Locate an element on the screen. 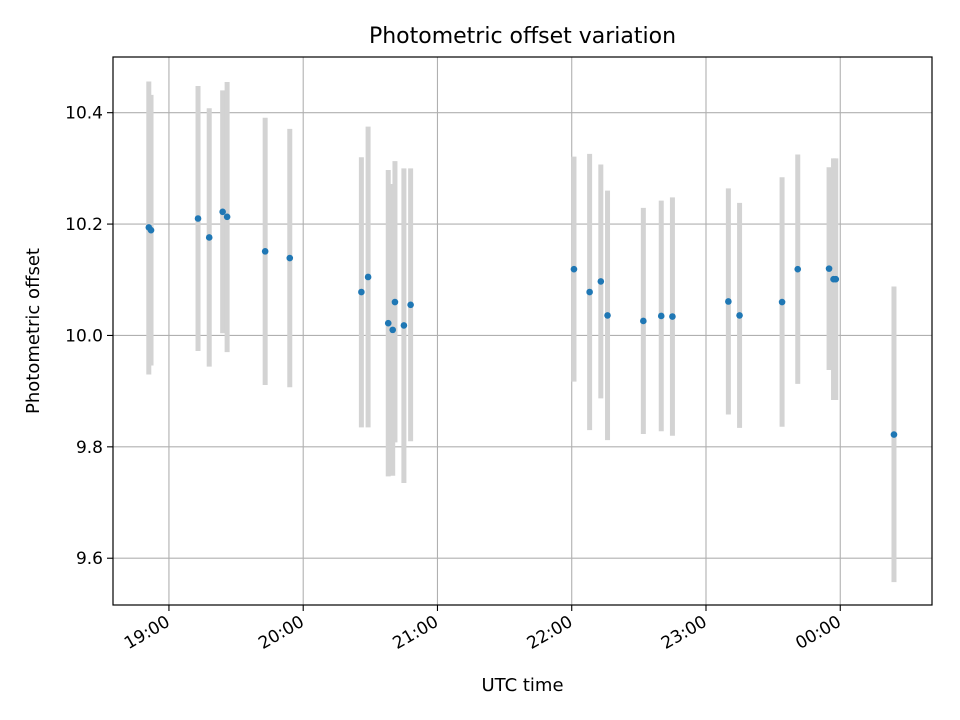 This screenshot has width=960, height=720. y-axis-label: Photometric offset is located at coordinates (33, 331).